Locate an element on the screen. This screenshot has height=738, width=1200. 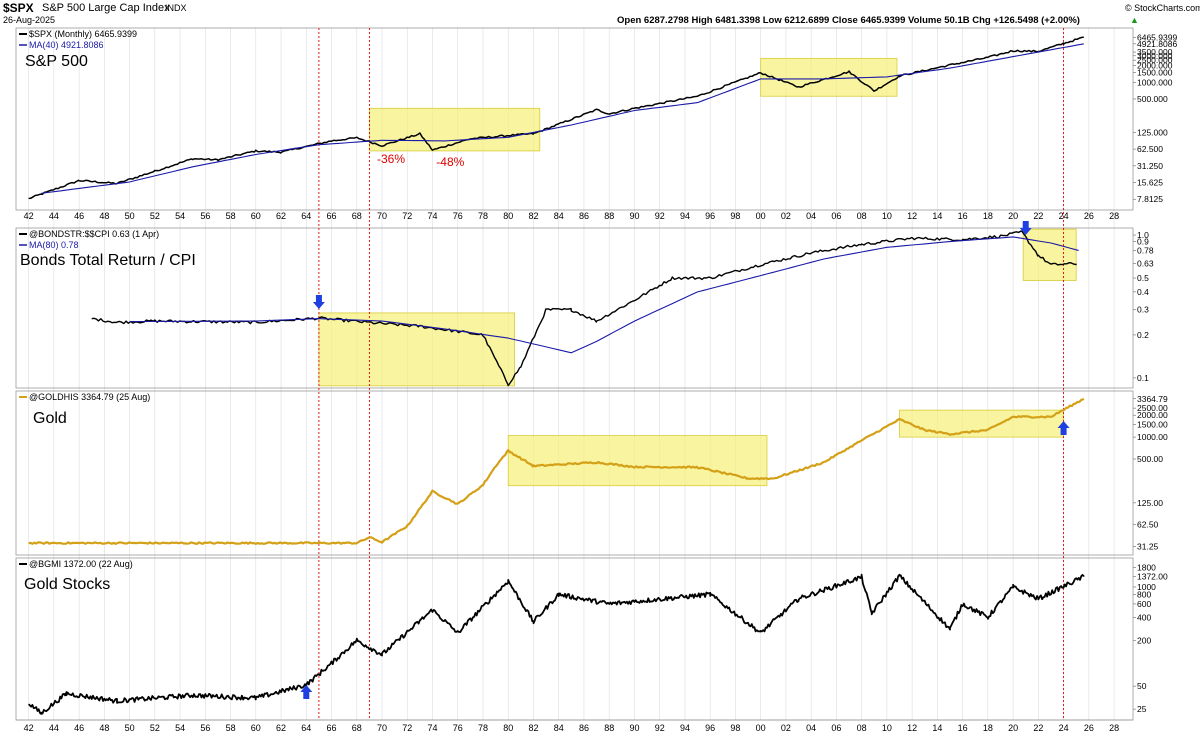
x-tick-label: 12 is located at coordinates (912, 216).